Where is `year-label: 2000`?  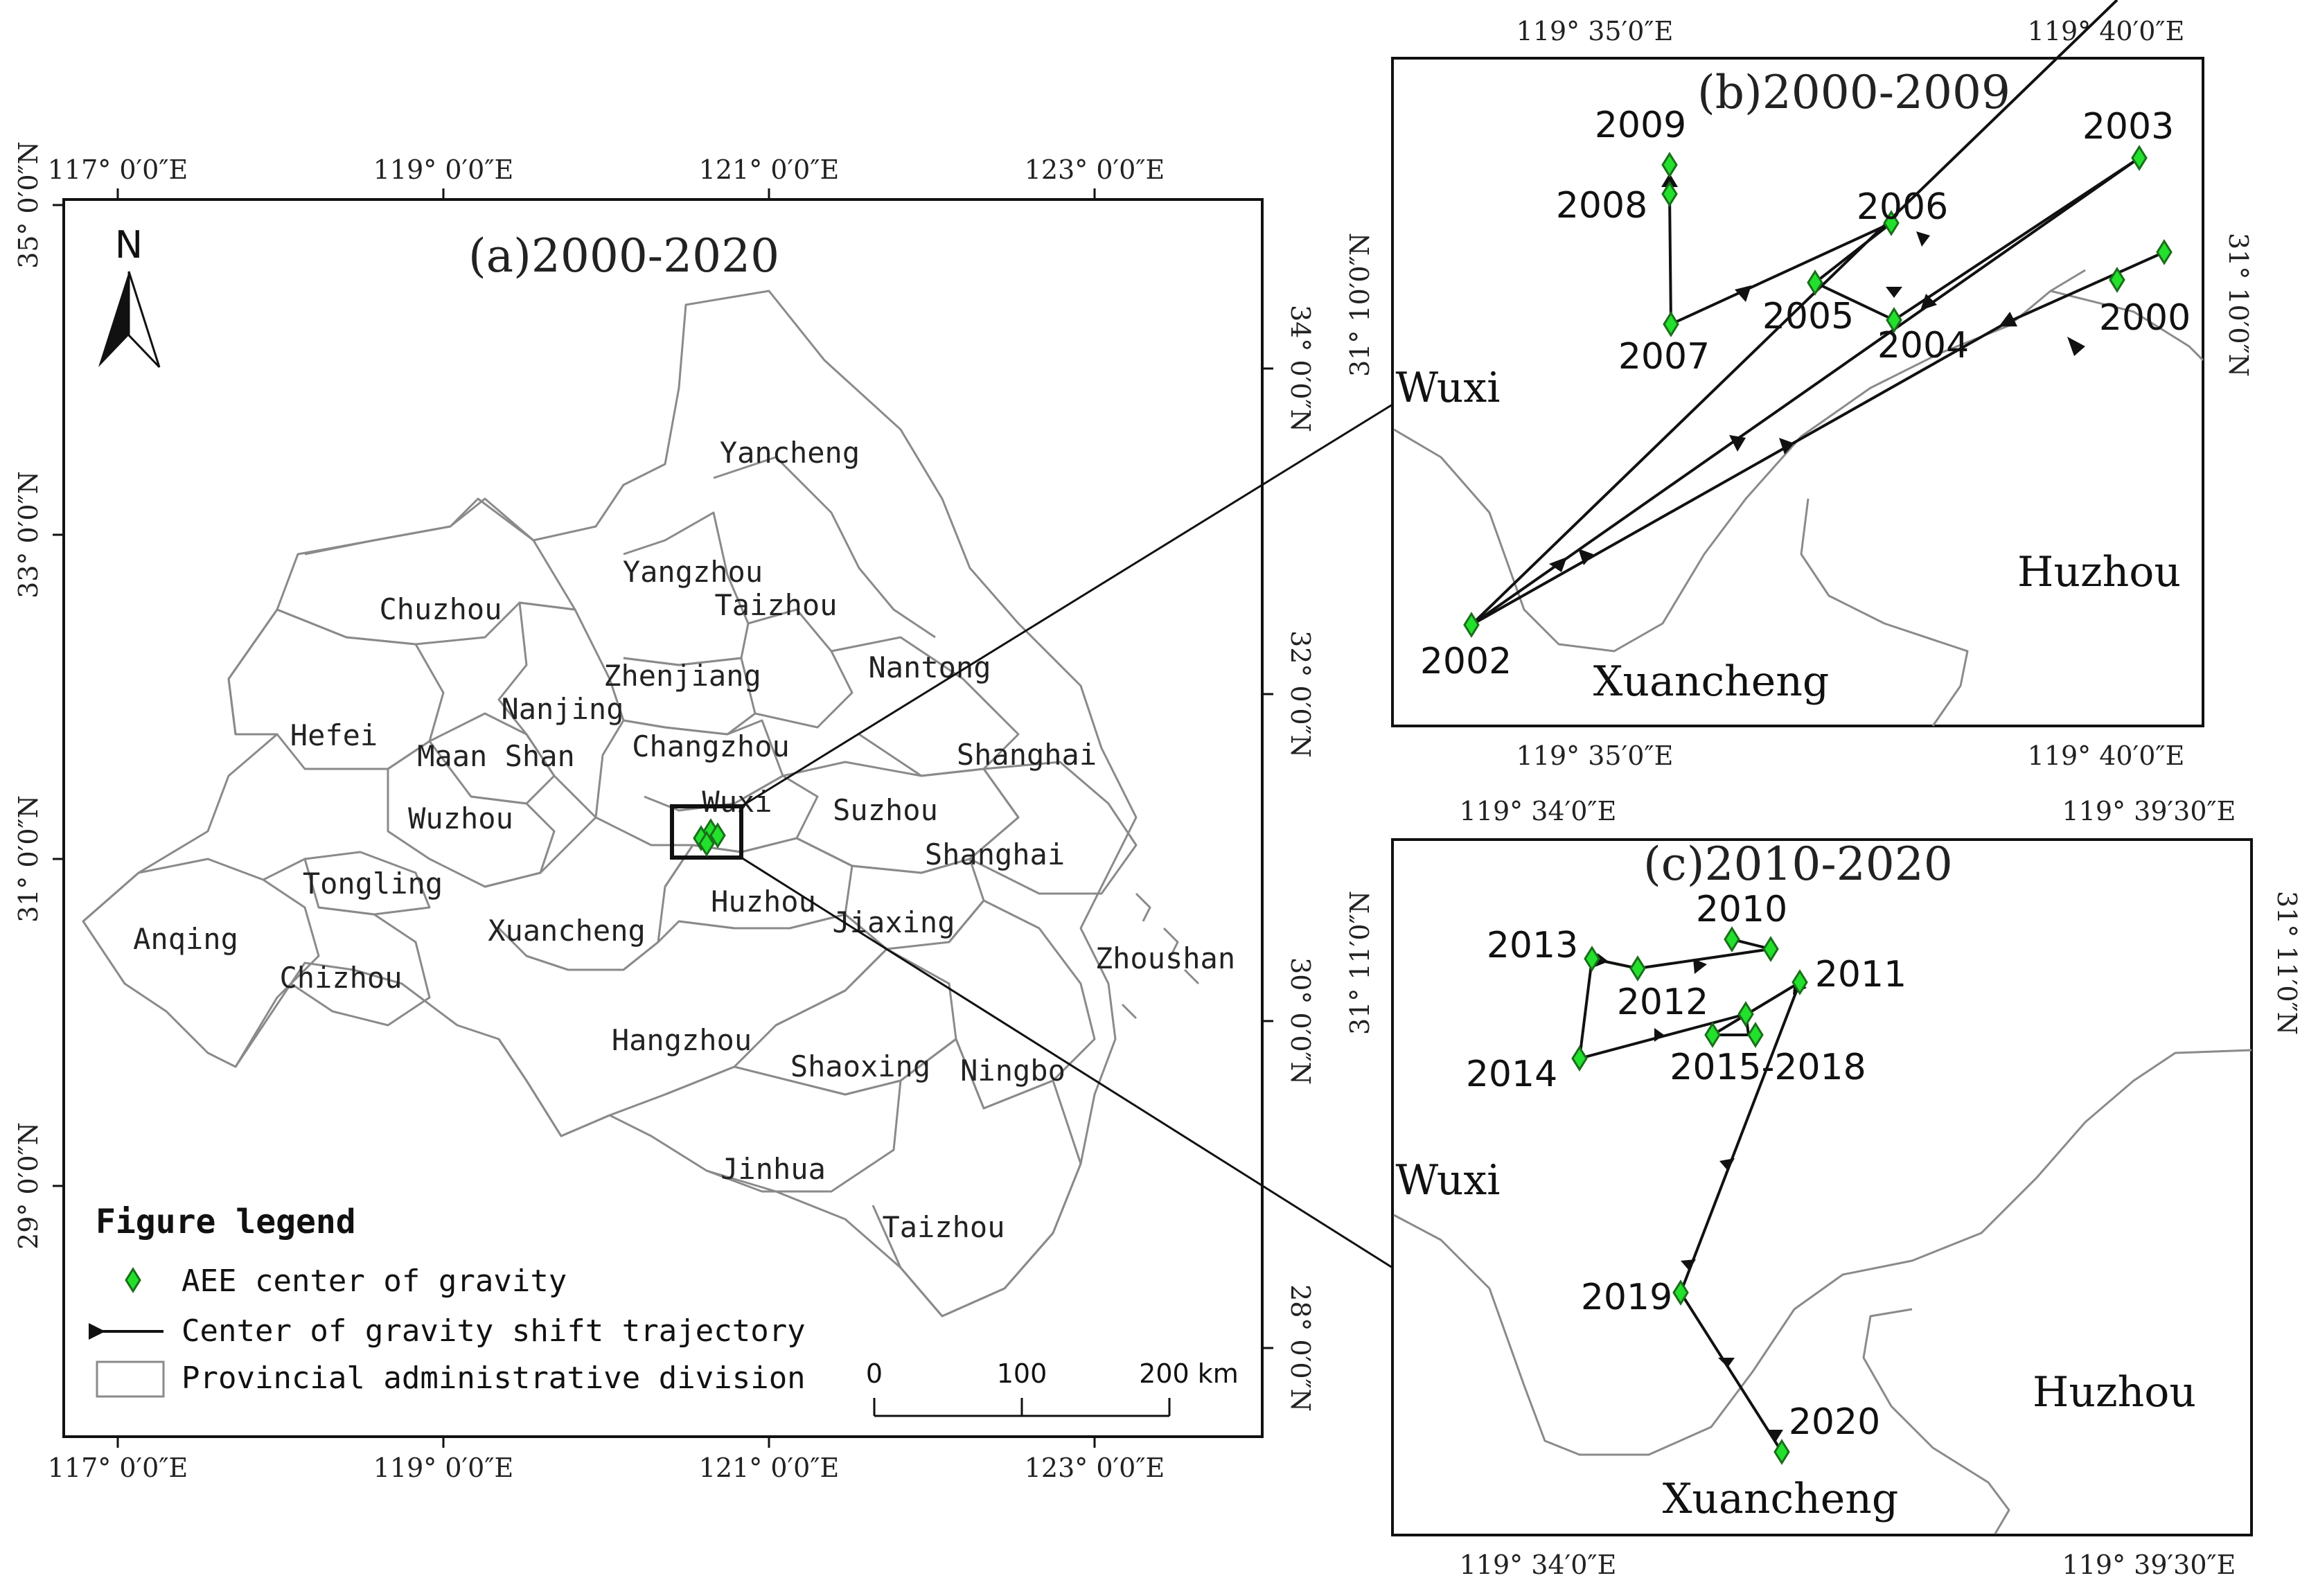 year-label: 2000 is located at coordinates (2145, 318).